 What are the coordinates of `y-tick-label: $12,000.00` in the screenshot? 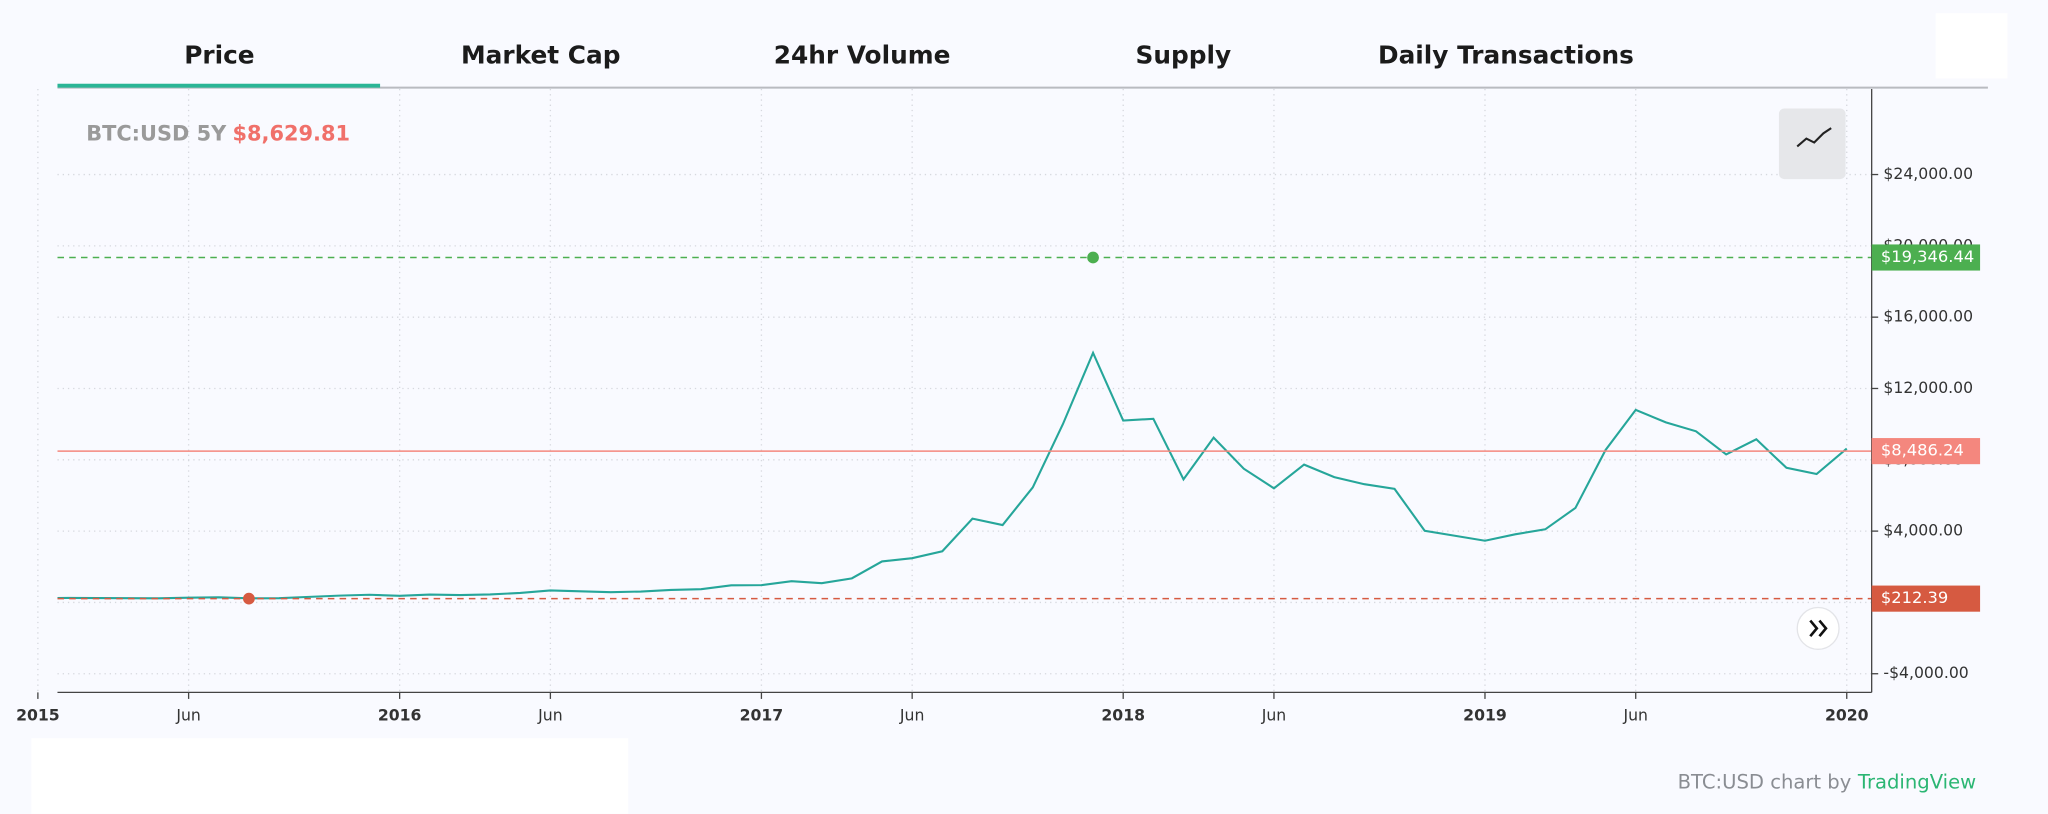 It's located at (1928, 387).